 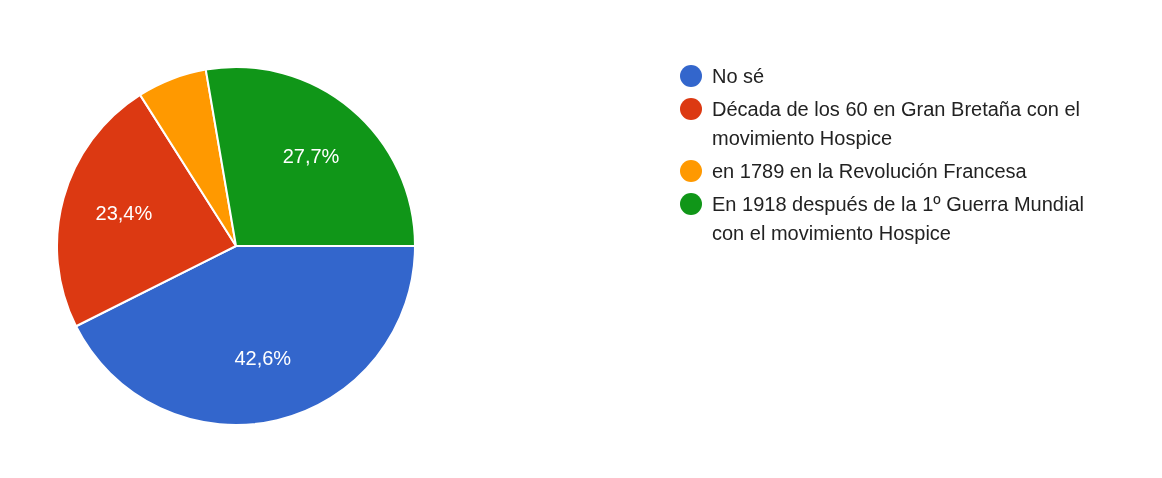 What do you see at coordinates (311, 155) in the screenshot?
I see `data-label: 27,7%` at bounding box center [311, 155].